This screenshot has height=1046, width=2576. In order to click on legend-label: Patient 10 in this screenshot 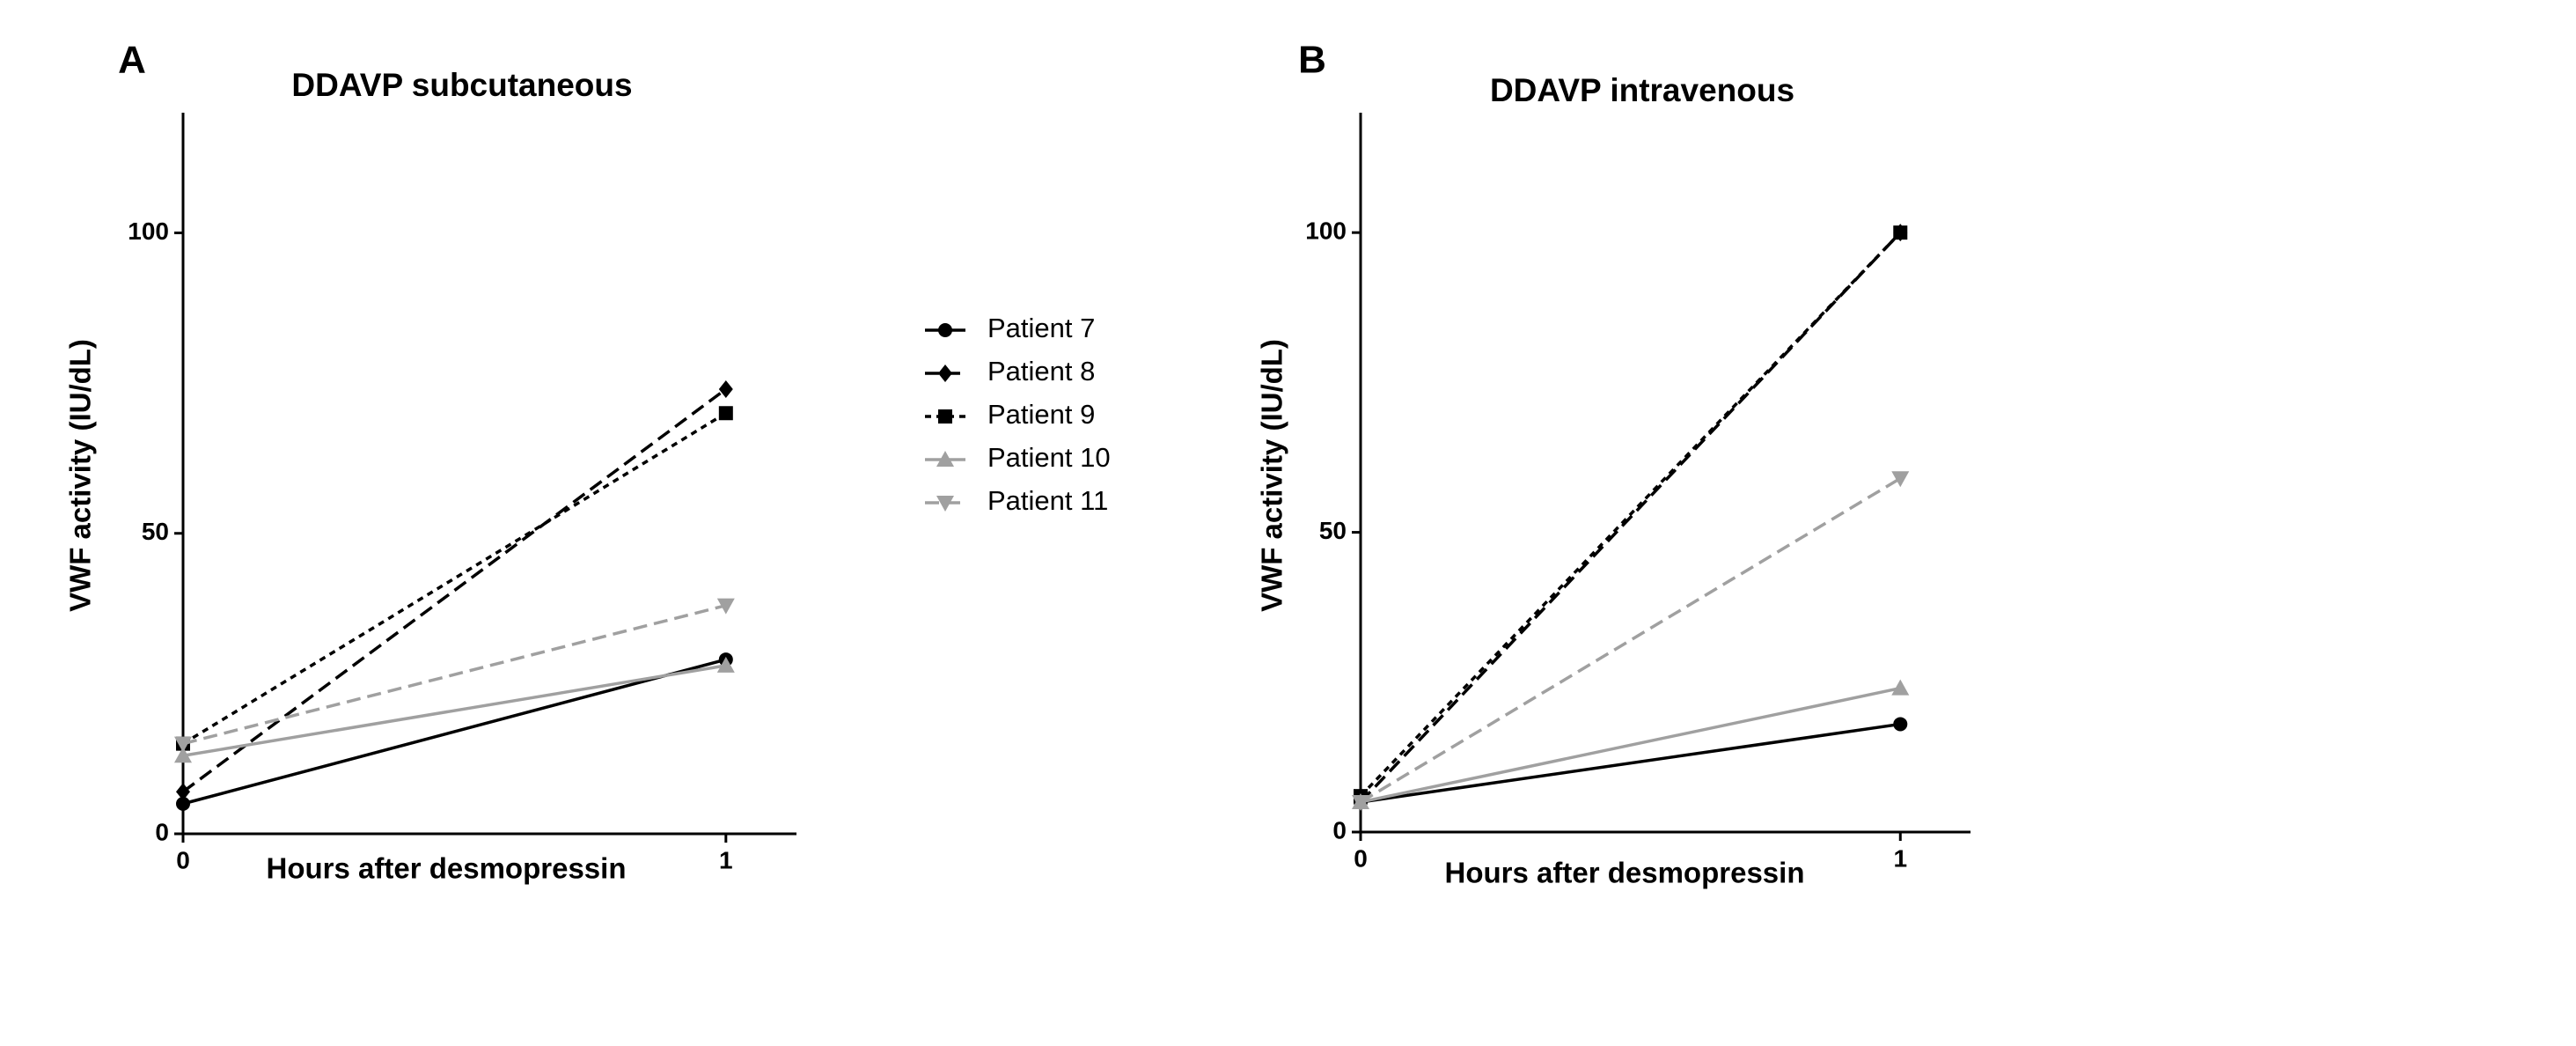, I will do `click(1049, 457)`.